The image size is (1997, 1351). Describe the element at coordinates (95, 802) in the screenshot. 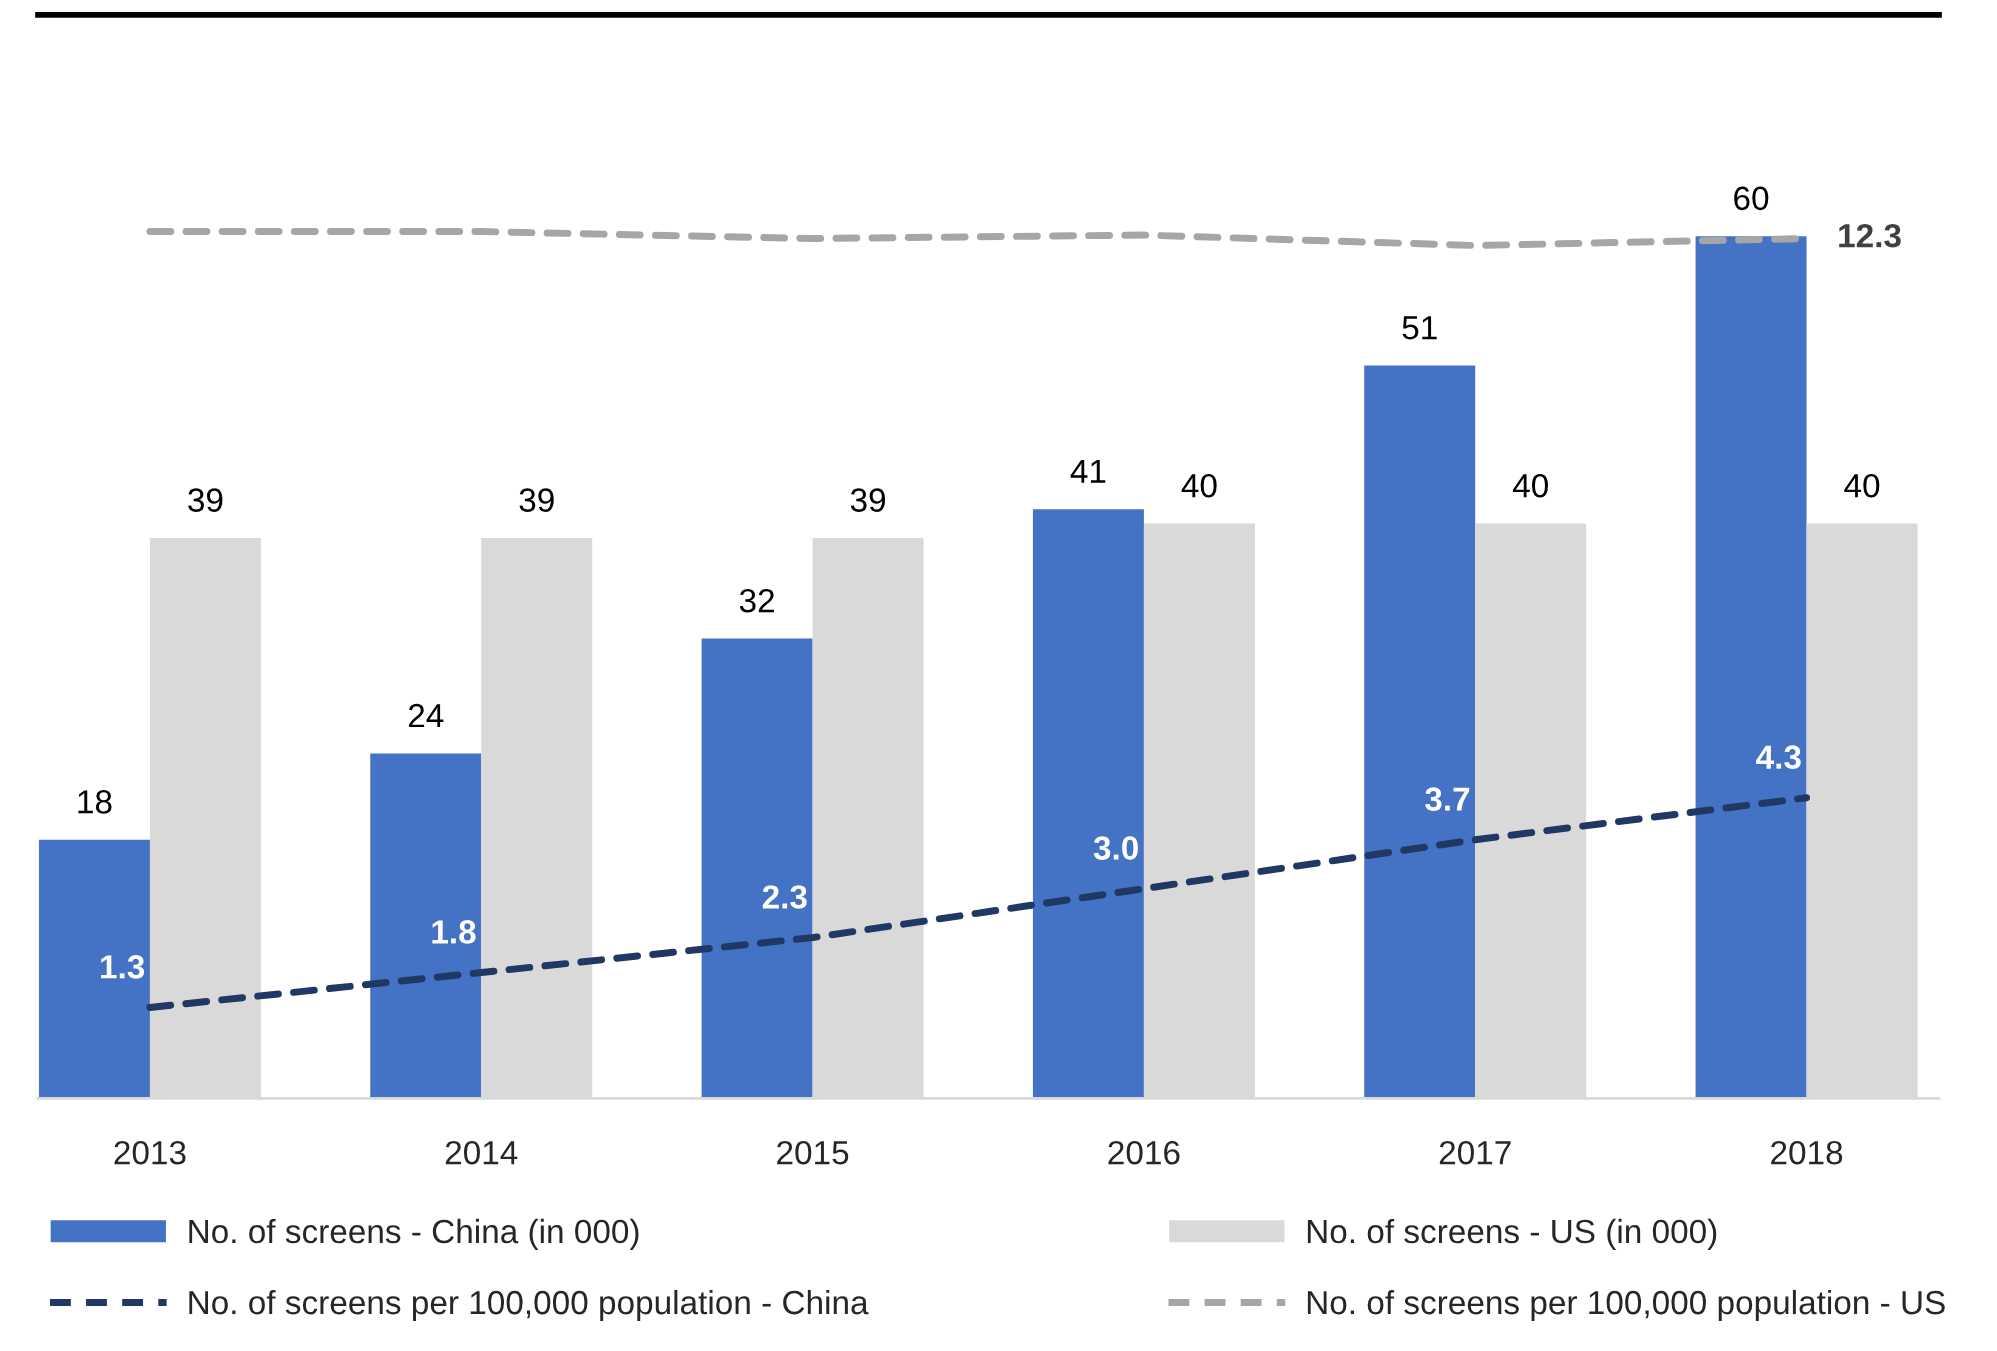

I see `data-label: 18` at that location.